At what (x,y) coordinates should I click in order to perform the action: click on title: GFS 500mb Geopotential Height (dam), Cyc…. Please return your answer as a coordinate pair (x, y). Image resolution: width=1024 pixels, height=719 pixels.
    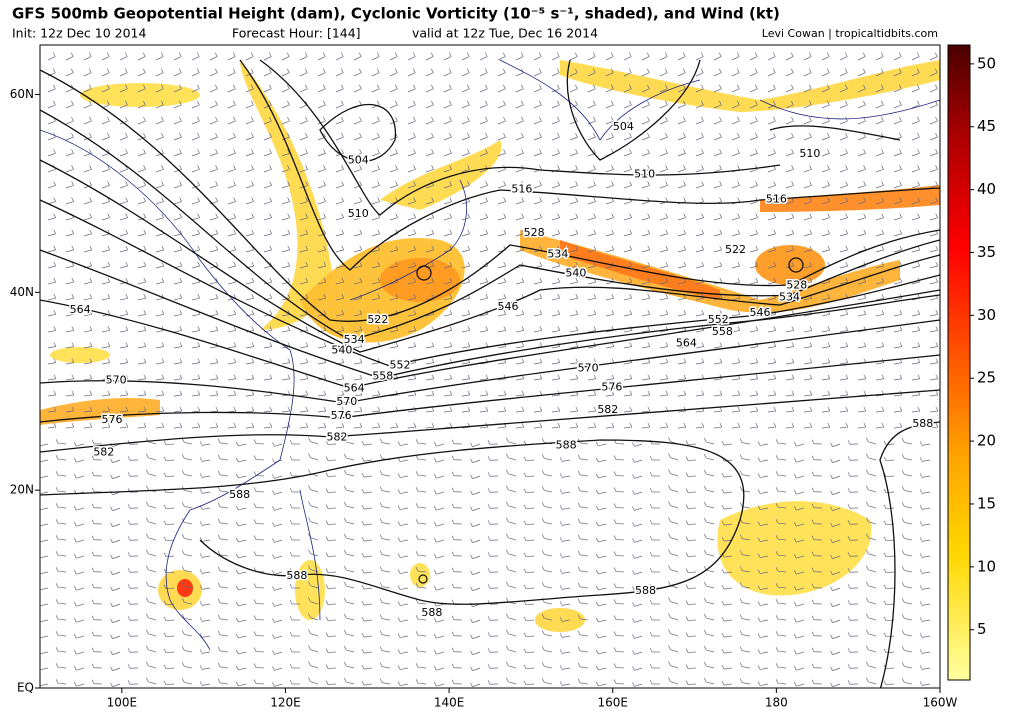
    Looking at the image, I should click on (396, 14).